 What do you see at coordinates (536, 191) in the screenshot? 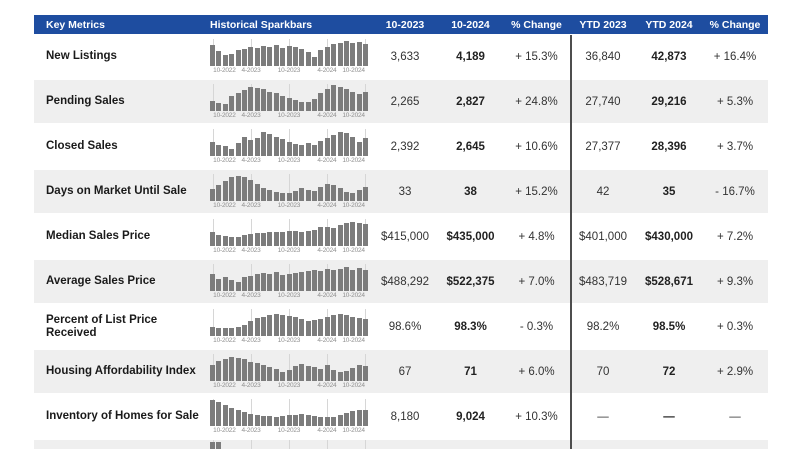
I see `cell-pct-change-cur: + 15.2%` at bounding box center [536, 191].